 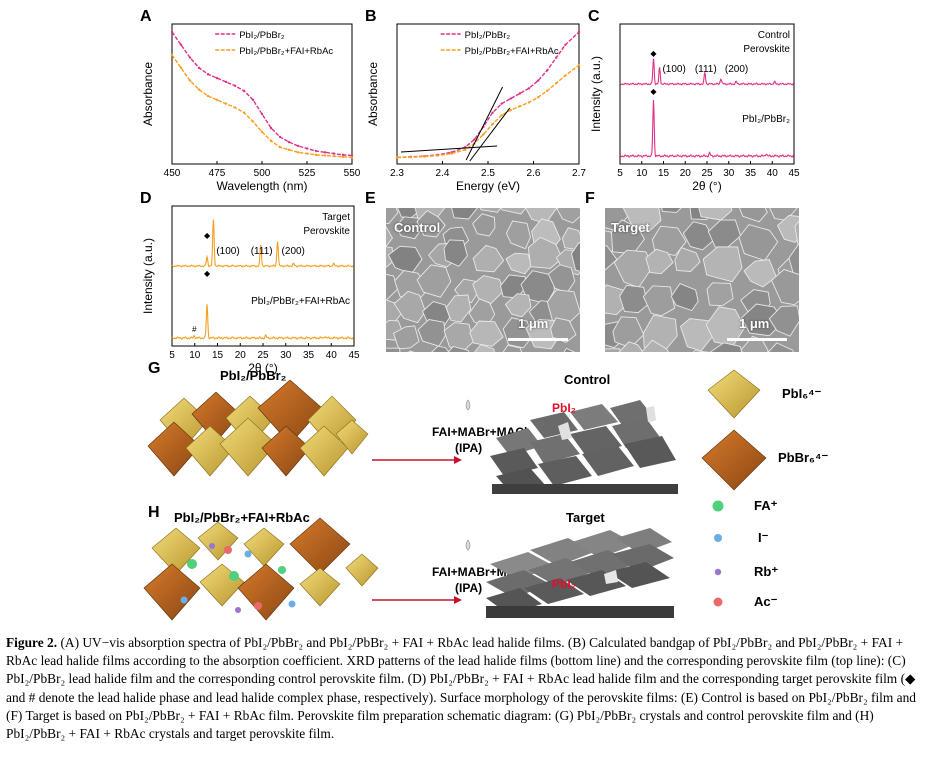 I want to click on panel-letter-d: D, so click(x=146, y=198).